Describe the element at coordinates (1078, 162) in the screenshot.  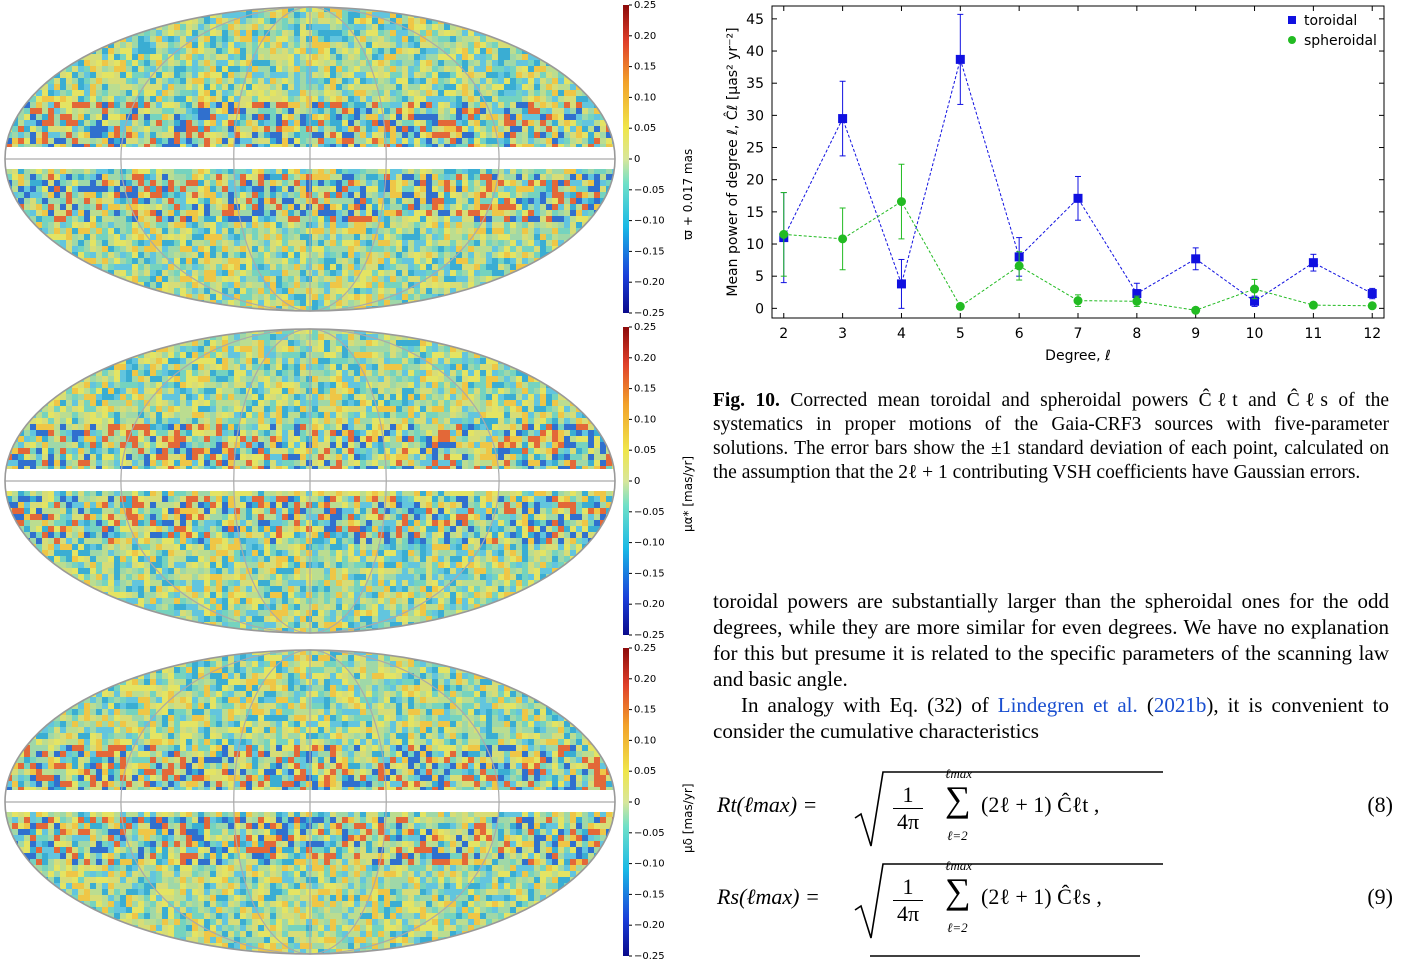
I see `plot-frame` at that location.